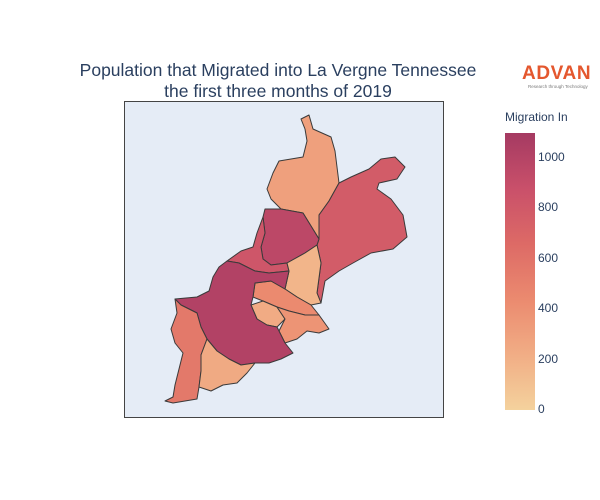 The width and height of the screenshot is (600, 500). Describe the element at coordinates (551, 157) in the screenshot. I see `colorbar-tick-label: 1000` at that location.